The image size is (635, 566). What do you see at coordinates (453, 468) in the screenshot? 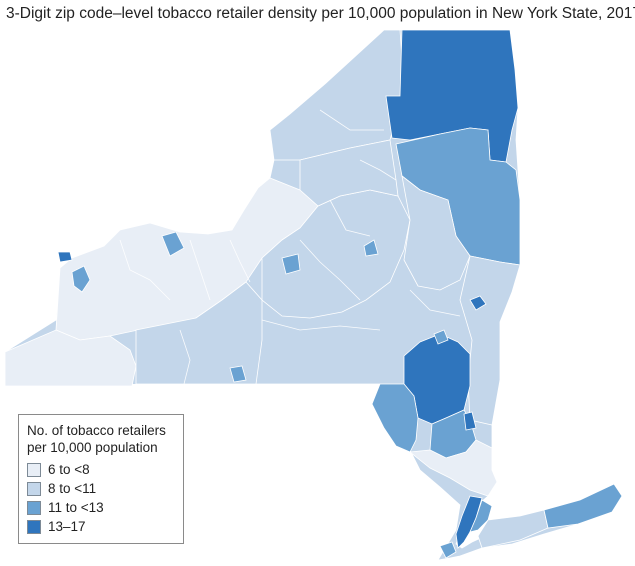
I see `region-westchester` at bounding box center [453, 468].